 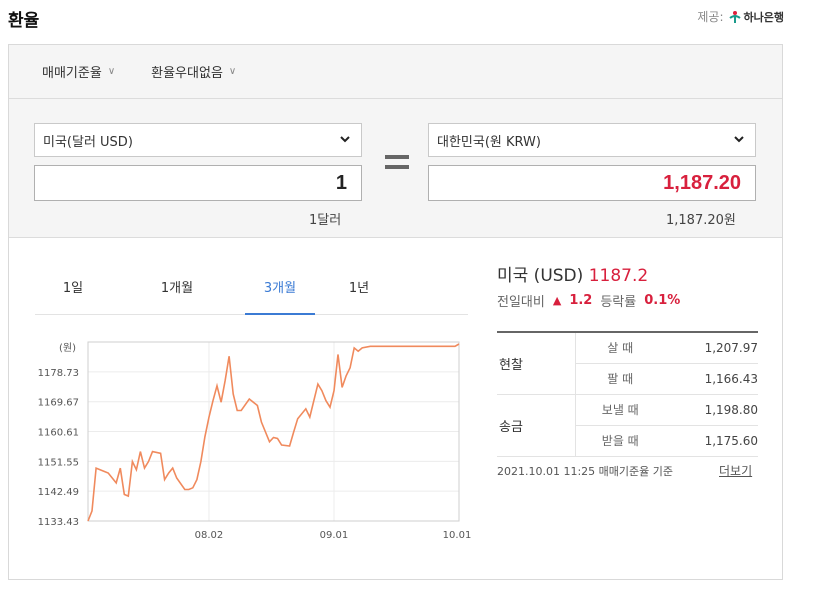 I want to click on tab-3month: 3개월, so click(x=280, y=296).